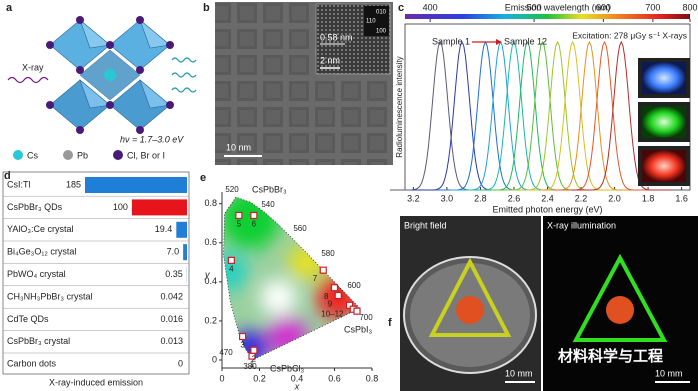 This screenshot has height=391, width=698. What do you see at coordinates (390, 323) in the screenshot?
I see `panel-label: f` at bounding box center [390, 323].